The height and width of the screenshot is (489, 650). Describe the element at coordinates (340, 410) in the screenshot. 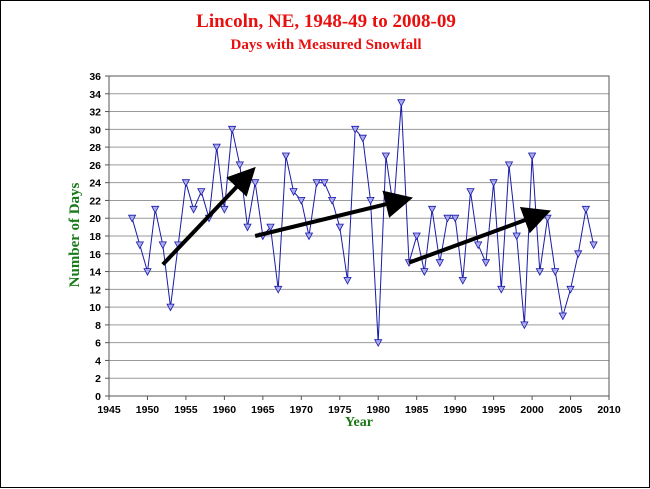

I see `x-tick-label: 1975` at that location.